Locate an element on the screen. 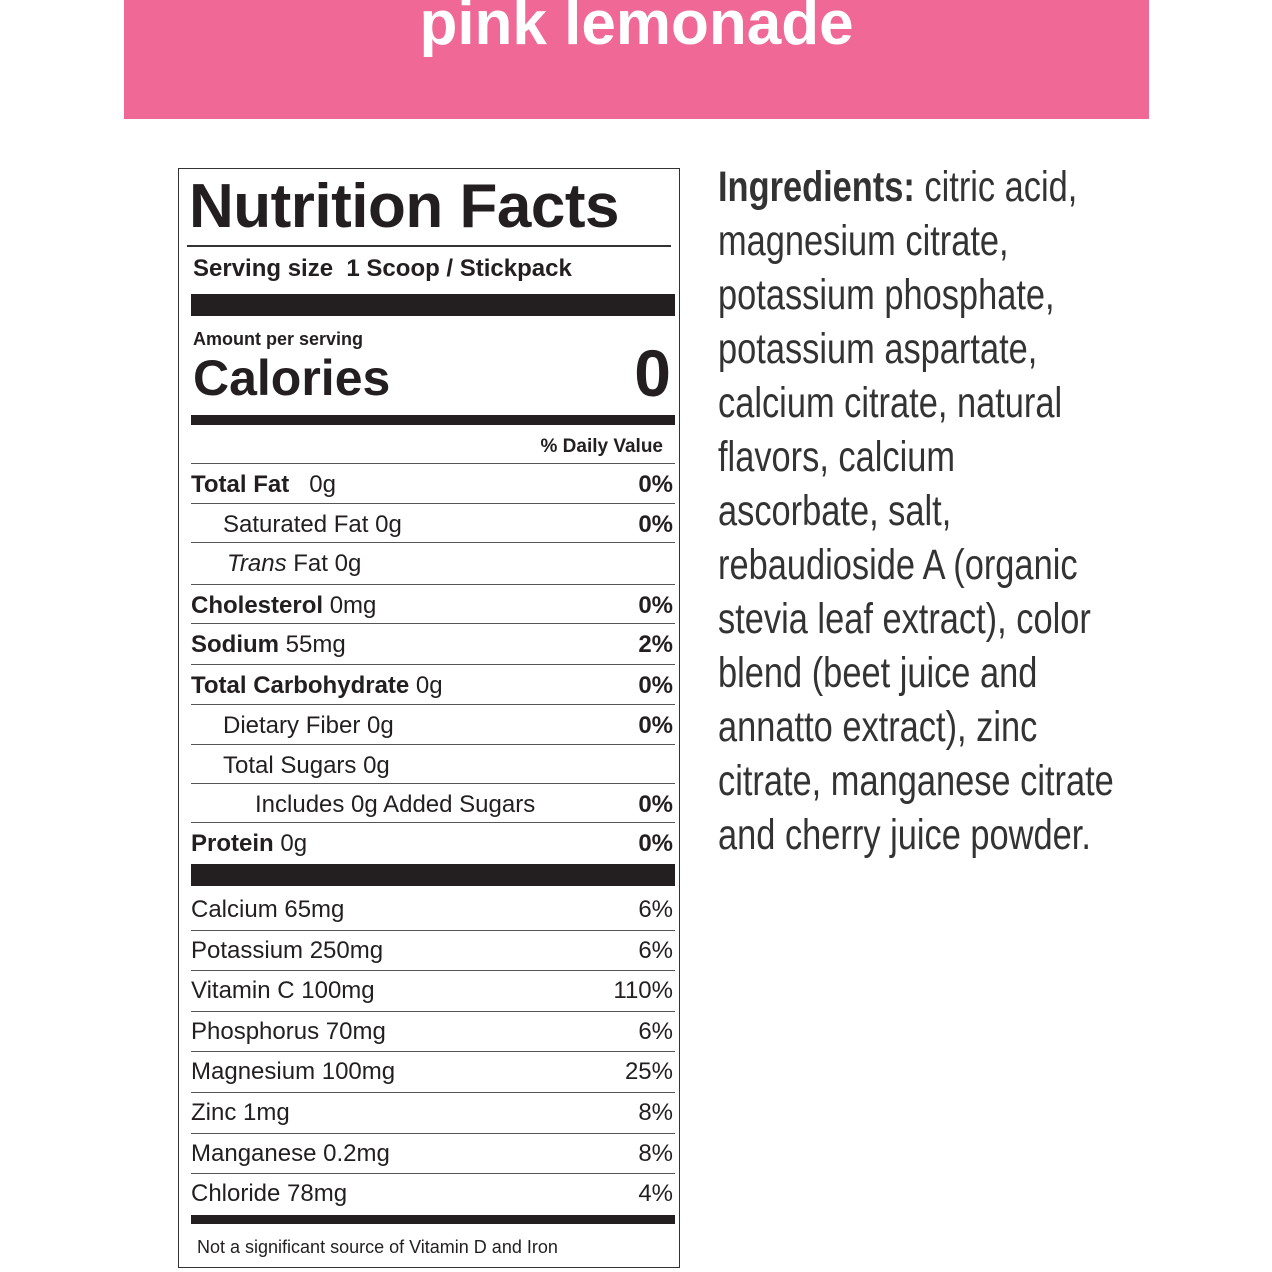 This screenshot has height=1272, width=1272. vitamin-row: Magnesium 100mg 25% is located at coordinates (432, 1072).